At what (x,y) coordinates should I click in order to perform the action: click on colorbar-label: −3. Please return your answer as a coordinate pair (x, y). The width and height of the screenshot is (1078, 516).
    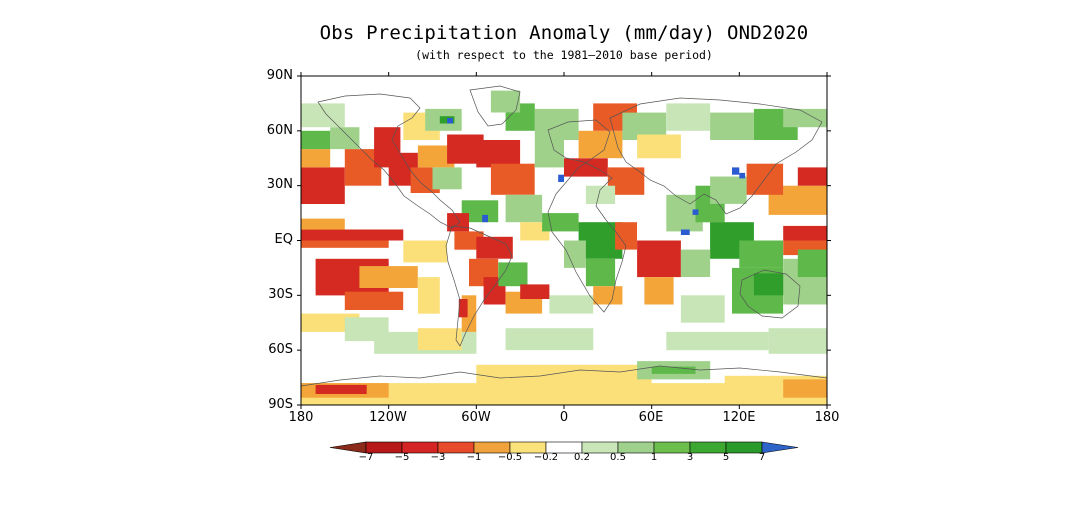
    Looking at the image, I should click on (438, 457).